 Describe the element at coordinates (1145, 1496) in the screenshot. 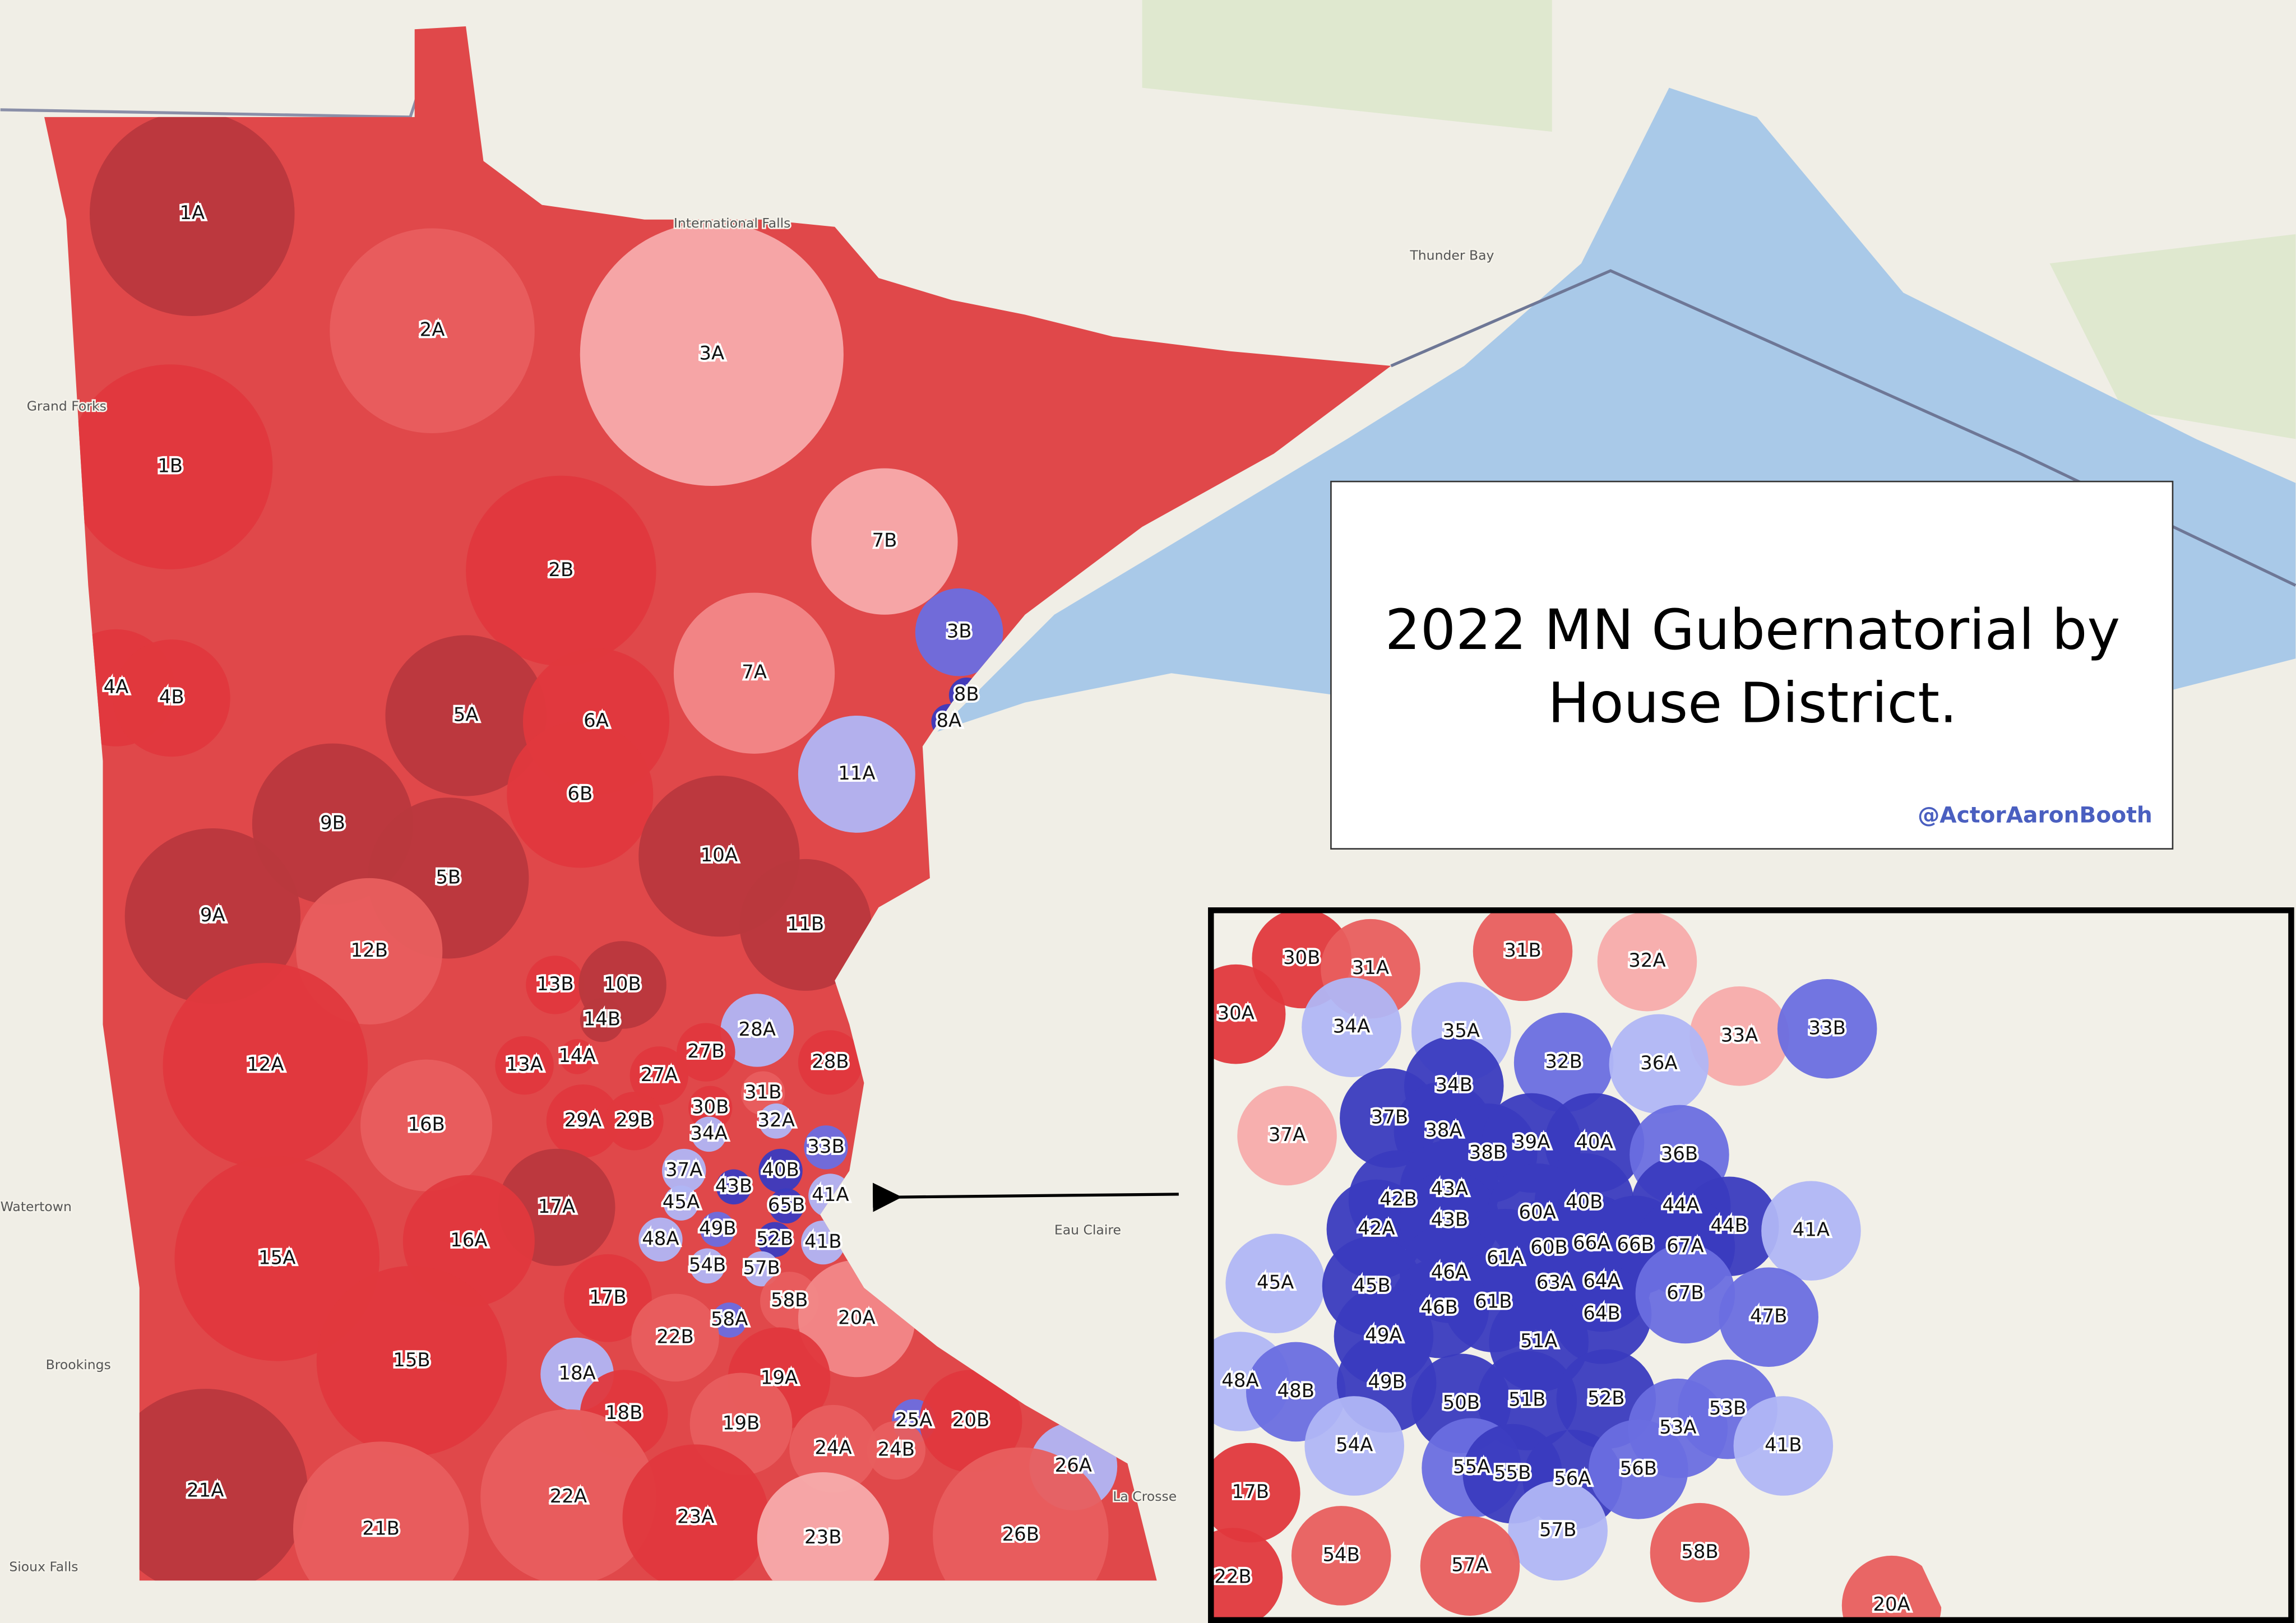

I see `place-label: La Crosse` at that location.